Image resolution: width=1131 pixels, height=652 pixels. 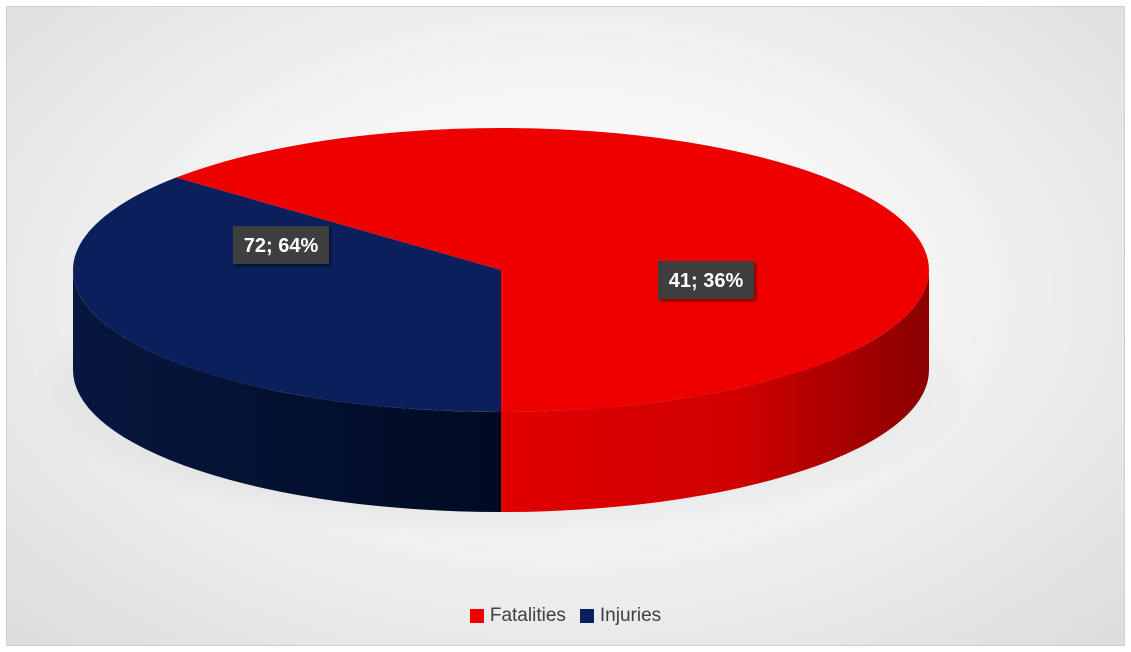 What do you see at coordinates (715, 391) in the screenshot?
I see `pie-side-fatalities` at bounding box center [715, 391].